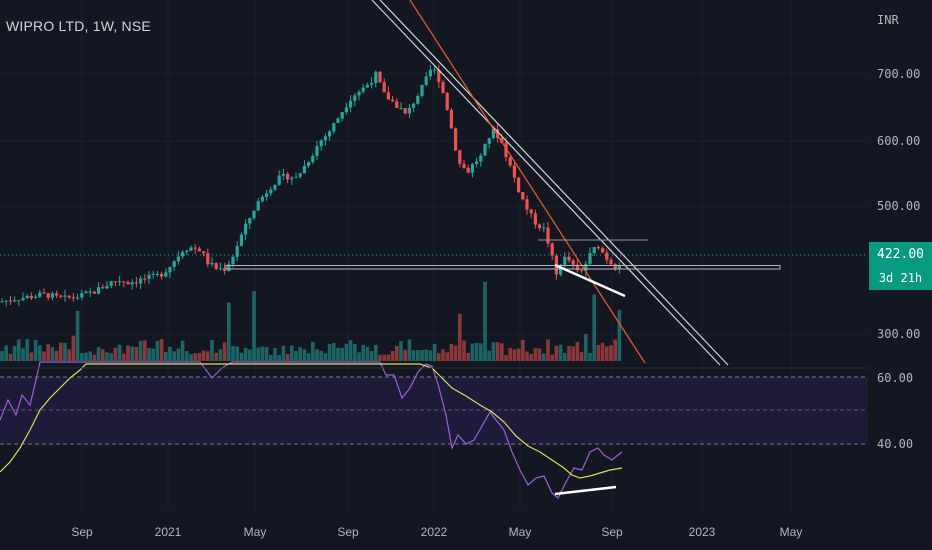 This screenshot has height=550, width=932. Describe the element at coordinates (898, 206) in the screenshot. I see `price-axis-label: 500.00` at that location.